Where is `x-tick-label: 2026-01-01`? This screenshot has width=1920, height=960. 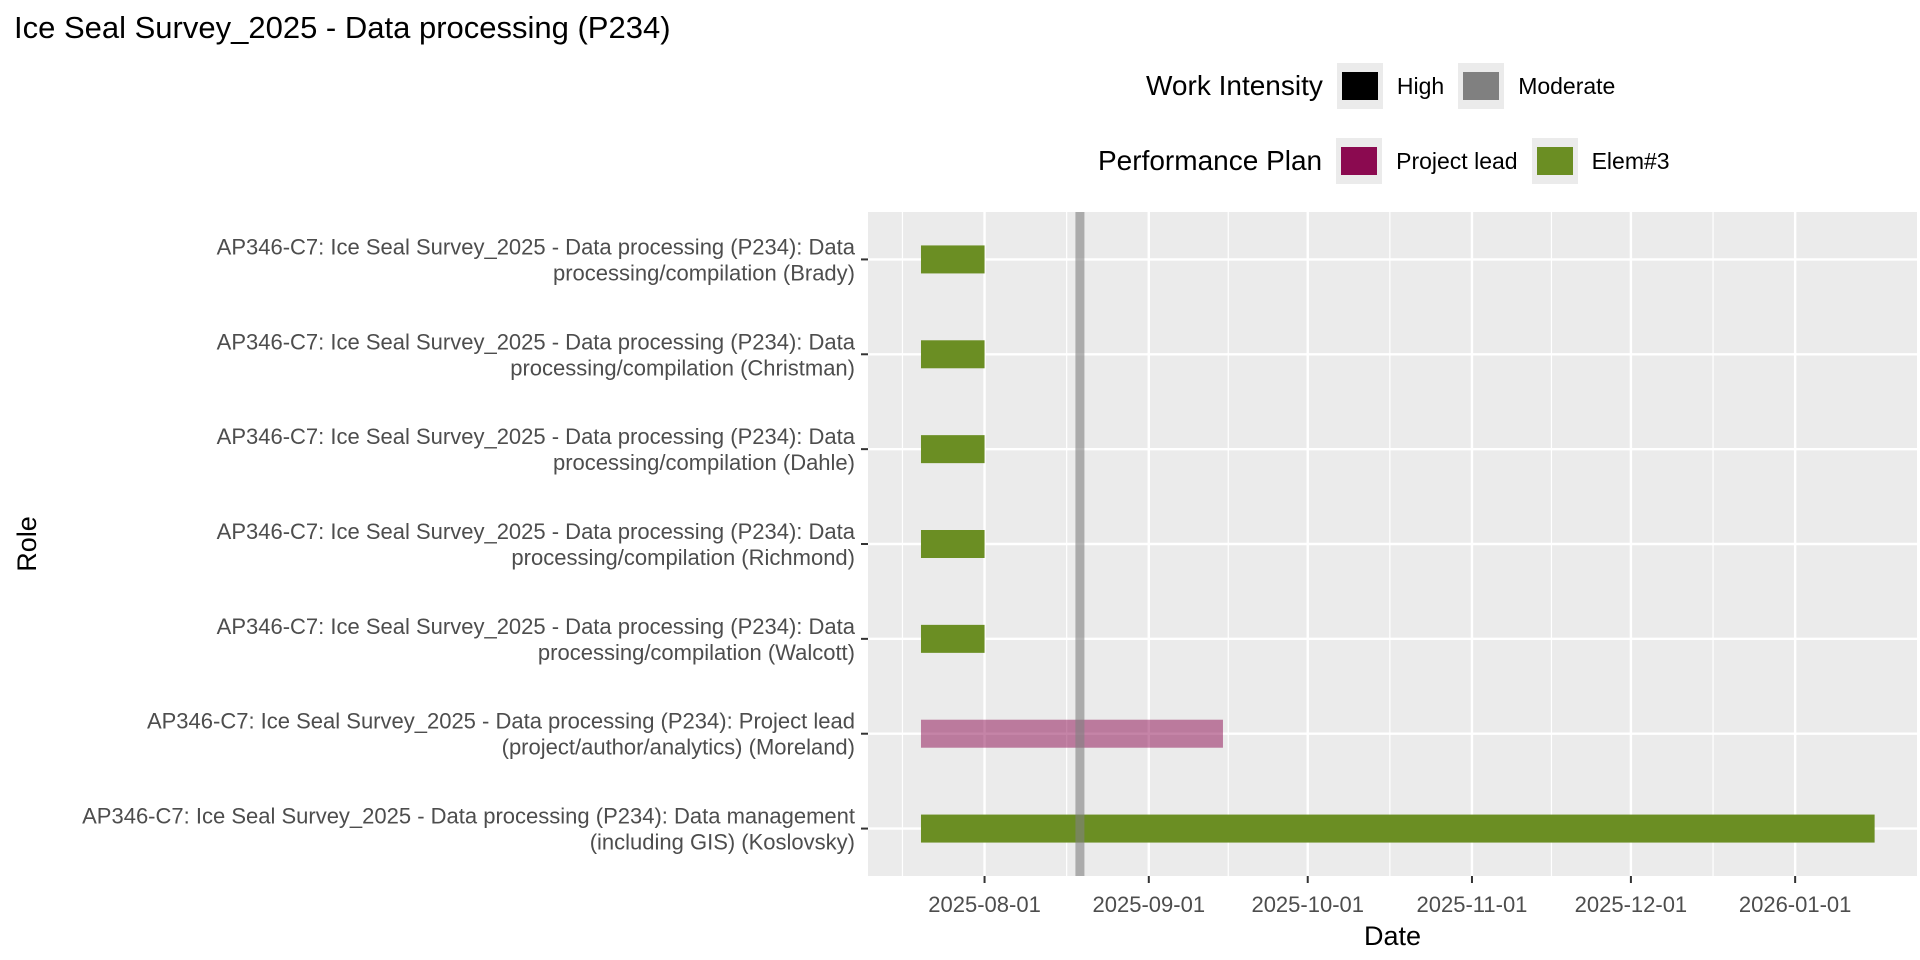 x-tick-label: 2026-01-01 is located at coordinates (1795, 904).